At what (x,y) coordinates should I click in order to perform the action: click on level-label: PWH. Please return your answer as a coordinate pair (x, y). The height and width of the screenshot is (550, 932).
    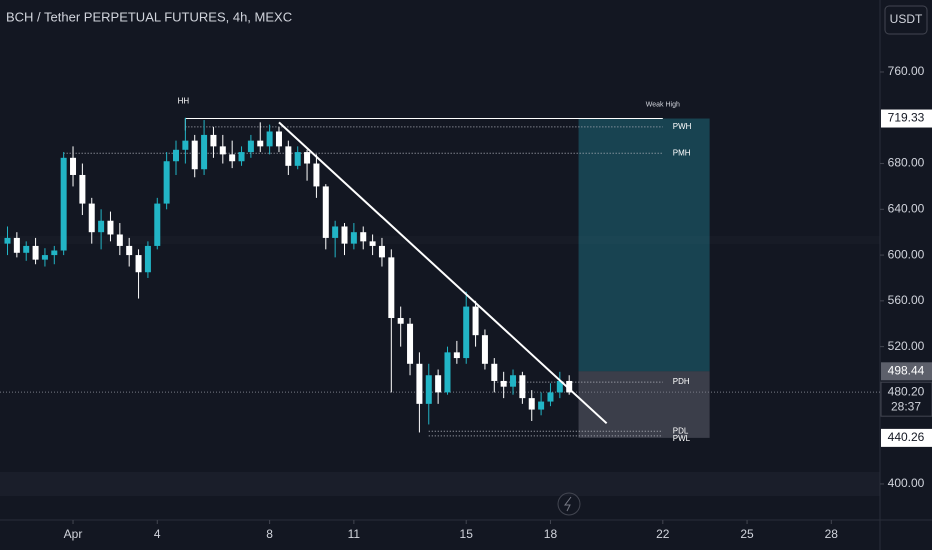
    Looking at the image, I should click on (682, 126).